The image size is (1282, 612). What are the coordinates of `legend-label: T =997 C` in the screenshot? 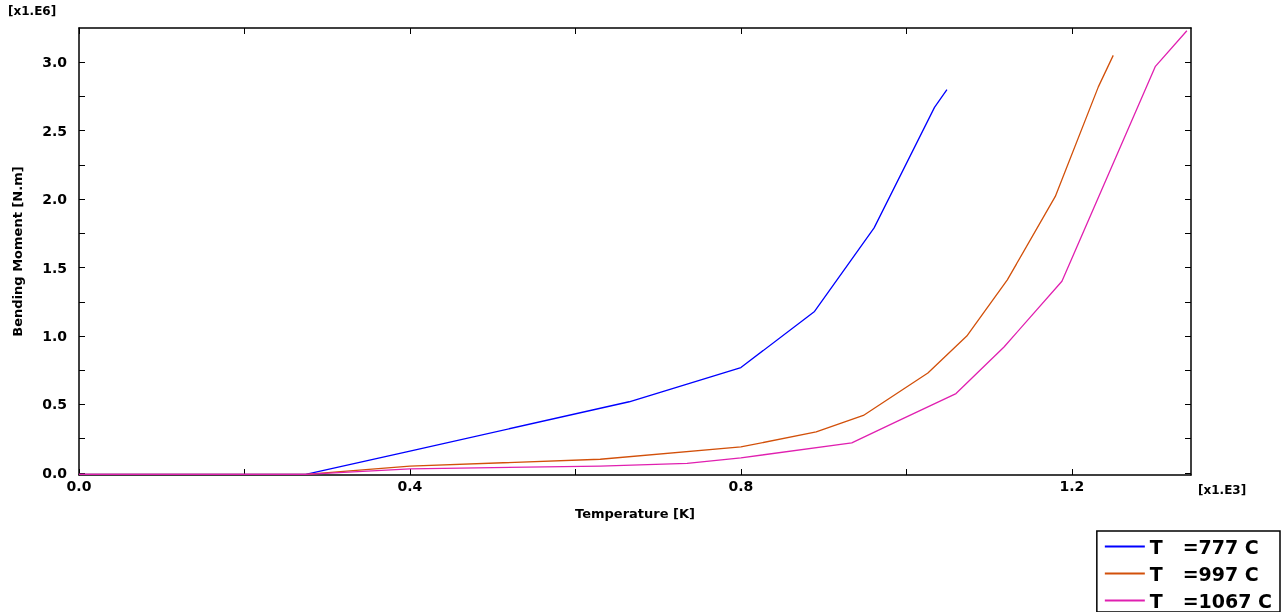 It's located at (1204, 573).